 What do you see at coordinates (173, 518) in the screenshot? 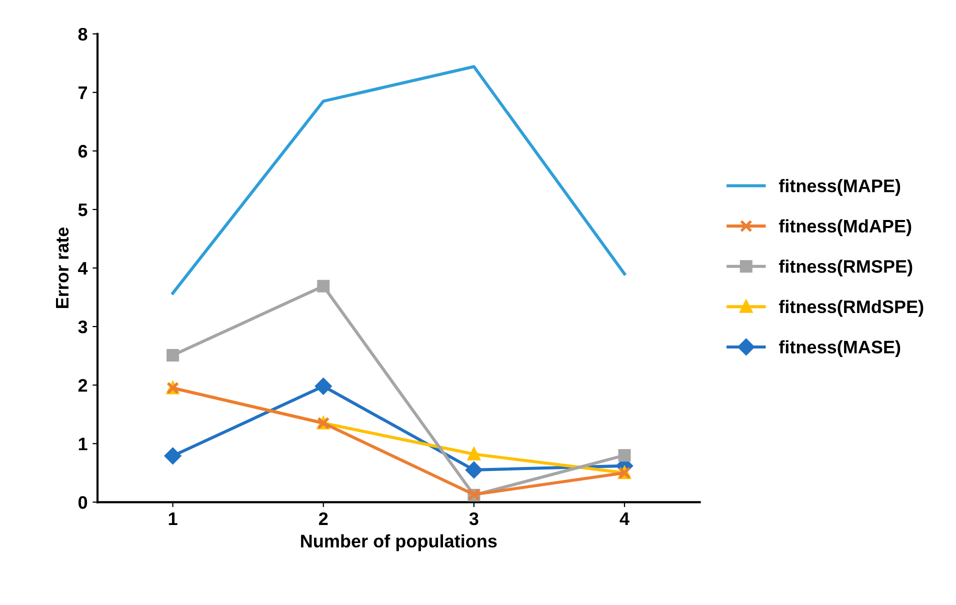
I see `x-tick-label: 1` at bounding box center [173, 518].